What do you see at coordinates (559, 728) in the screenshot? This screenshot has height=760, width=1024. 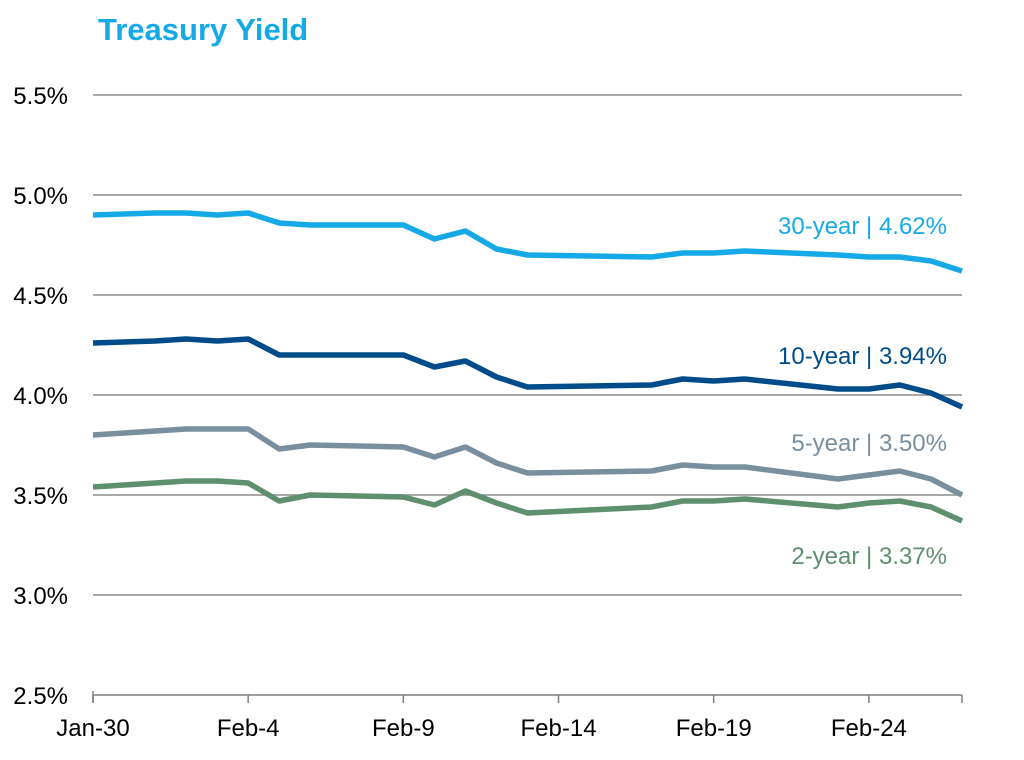 I see `x-tick-label: Feb-14` at bounding box center [559, 728].